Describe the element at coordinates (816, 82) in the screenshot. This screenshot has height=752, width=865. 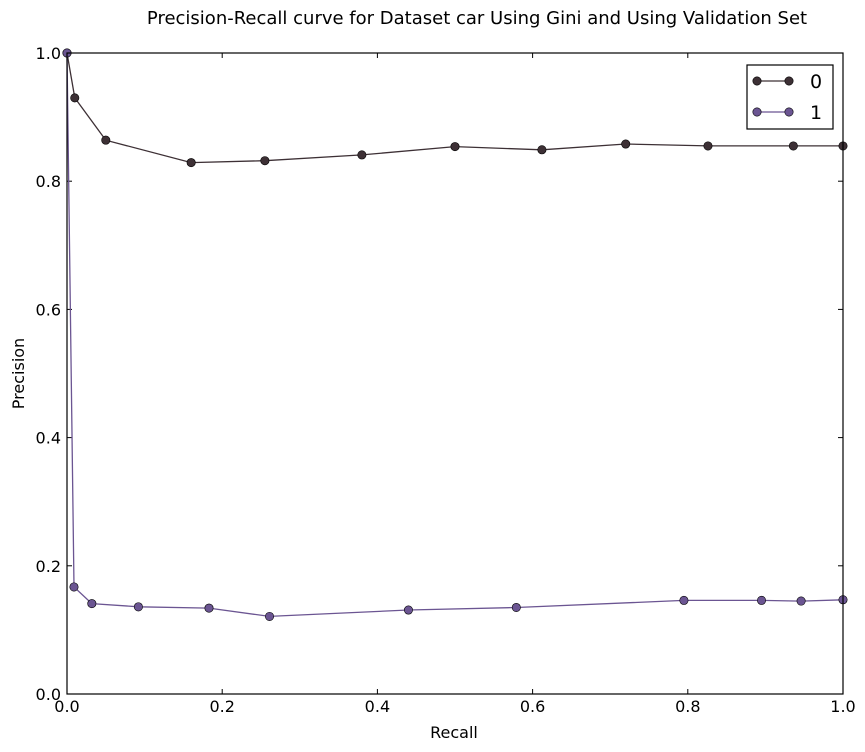
I see `legend-label-0: 0` at that location.